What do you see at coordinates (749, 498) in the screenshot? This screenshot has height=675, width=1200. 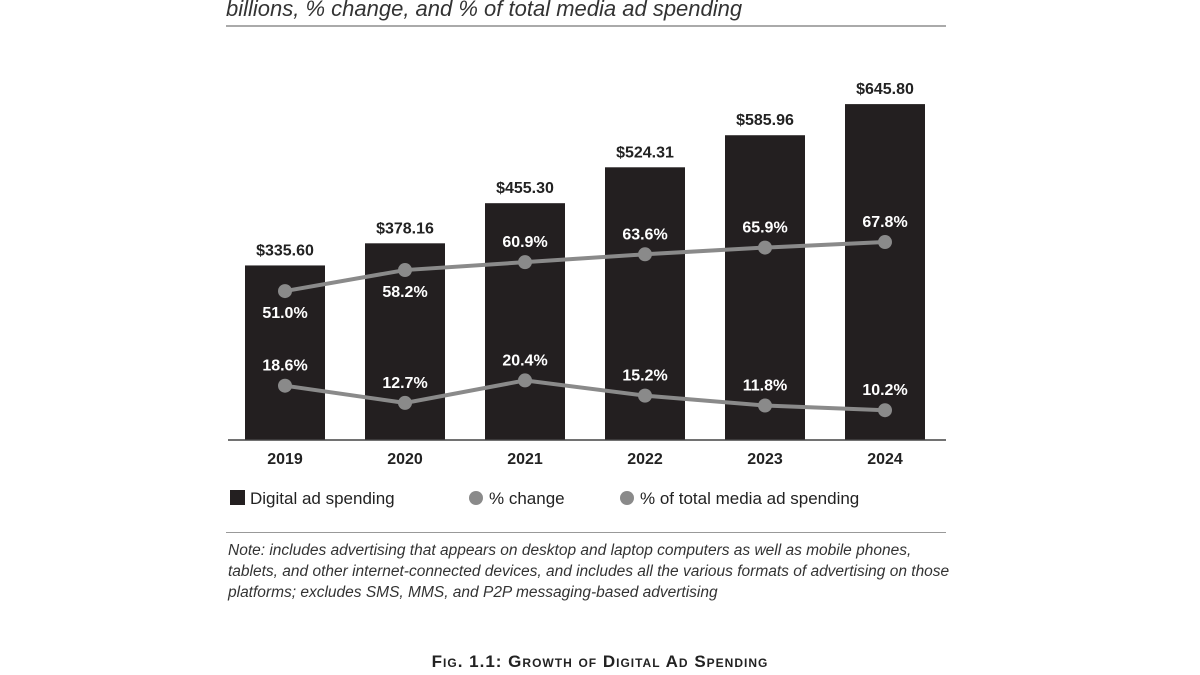 I see `legend-label: % of total media ad spending` at bounding box center [749, 498].